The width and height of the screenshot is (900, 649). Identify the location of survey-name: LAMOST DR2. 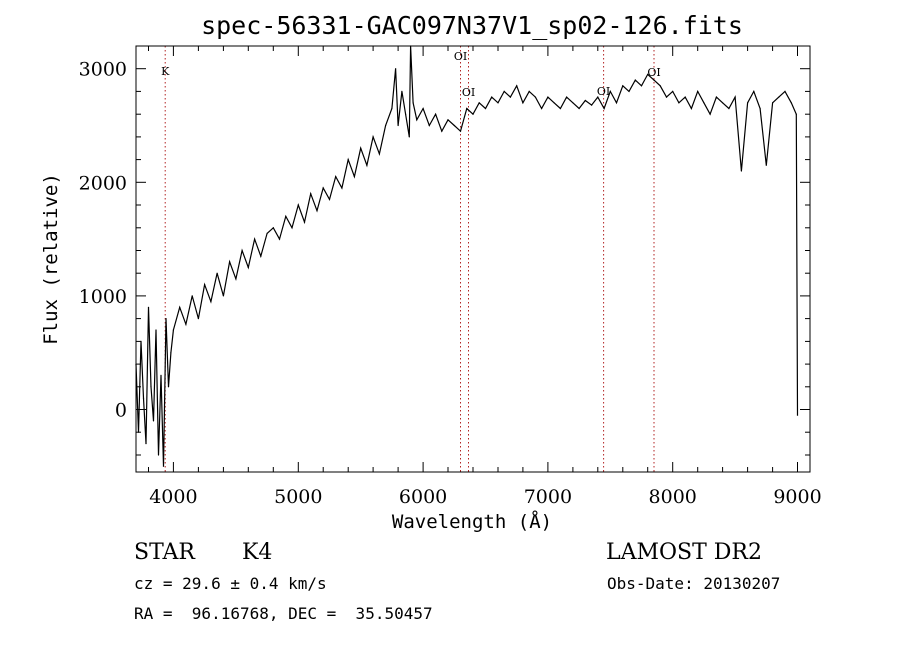
(684, 552).